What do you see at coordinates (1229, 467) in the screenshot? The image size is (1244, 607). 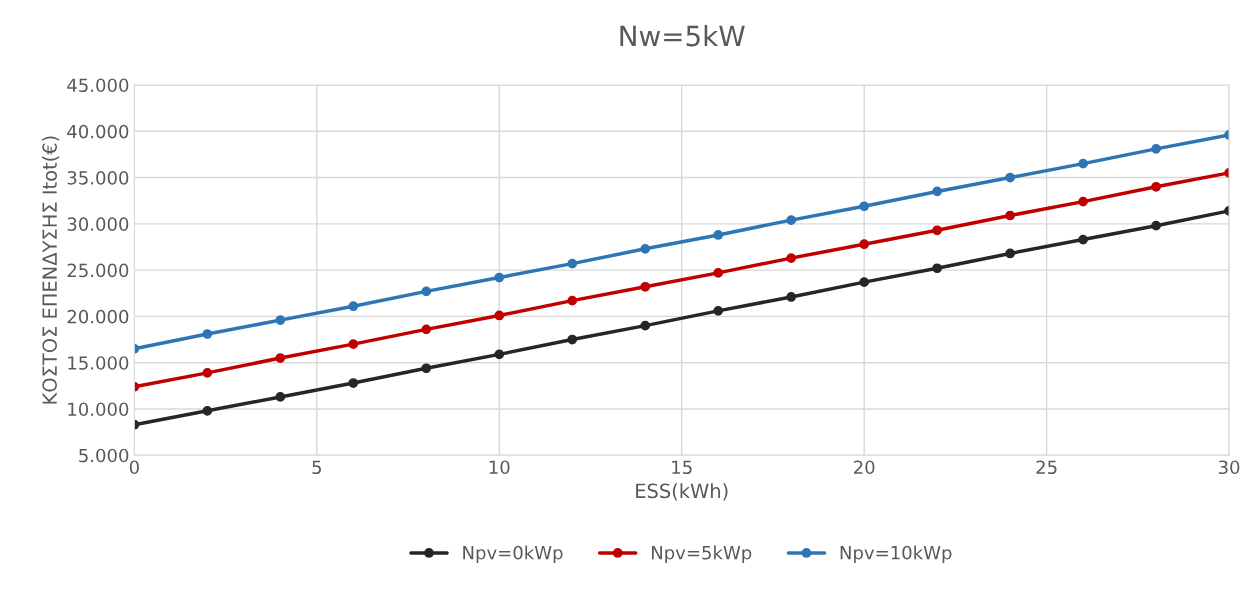 I see `x-tick-label: 30` at bounding box center [1229, 467].